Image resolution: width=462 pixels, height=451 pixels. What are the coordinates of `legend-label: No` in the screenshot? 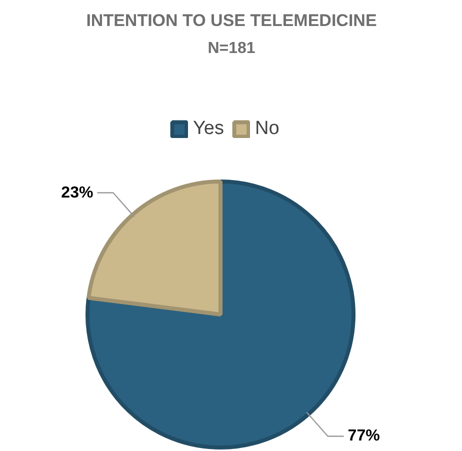 It's located at (267, 129).